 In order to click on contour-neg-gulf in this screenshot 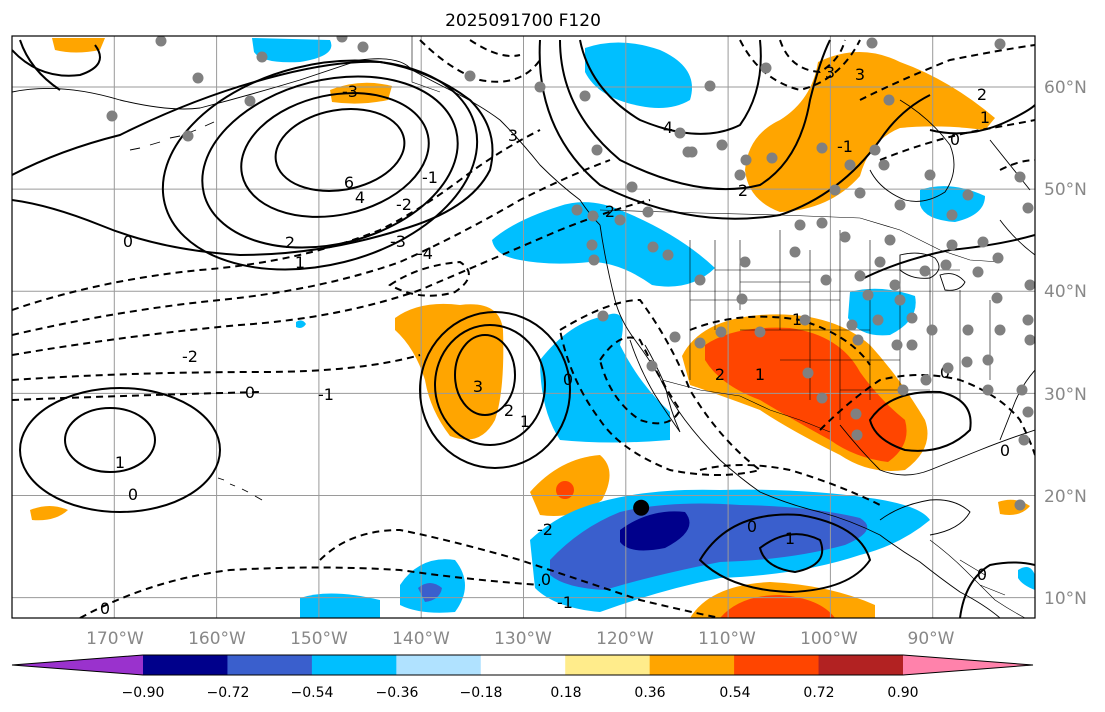, I will do `click(927, 415)`.